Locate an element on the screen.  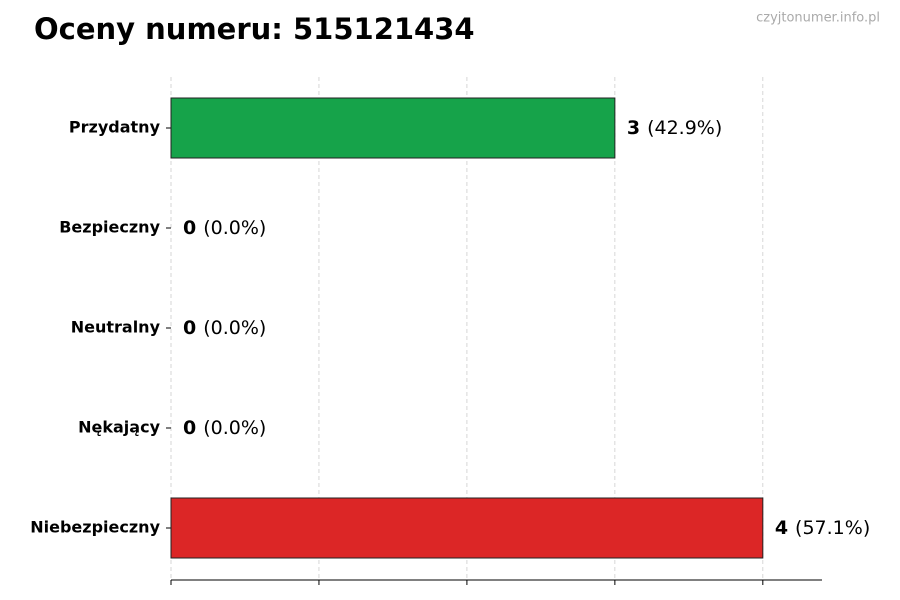
value-label: 3 (42.9%) is located at coordinates (674, 128).